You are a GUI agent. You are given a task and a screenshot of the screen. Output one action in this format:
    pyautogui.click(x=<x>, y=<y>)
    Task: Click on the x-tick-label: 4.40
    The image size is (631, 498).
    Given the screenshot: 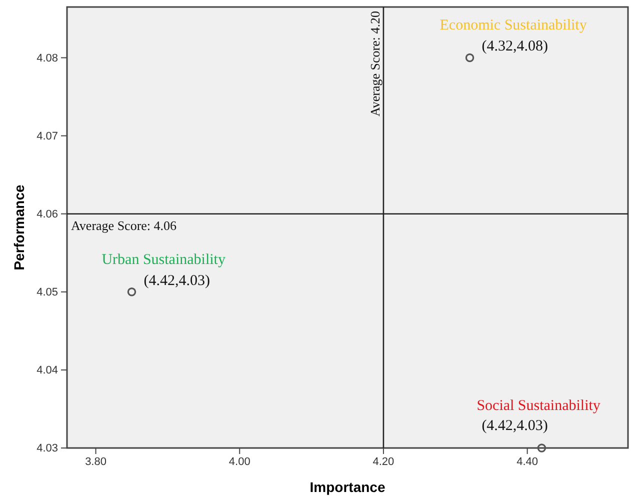 What is the action you would take?
    pyautogui.click(x=527, y=462)
    